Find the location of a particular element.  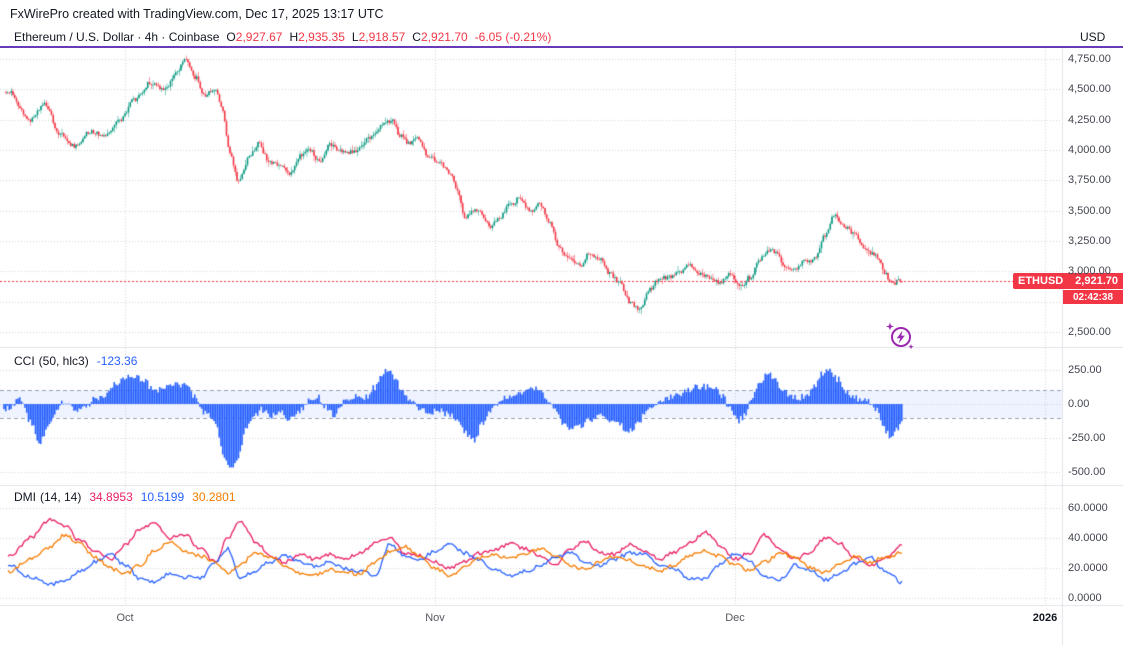

low-value: 2,918.57 is located at coordinates (382, 37).